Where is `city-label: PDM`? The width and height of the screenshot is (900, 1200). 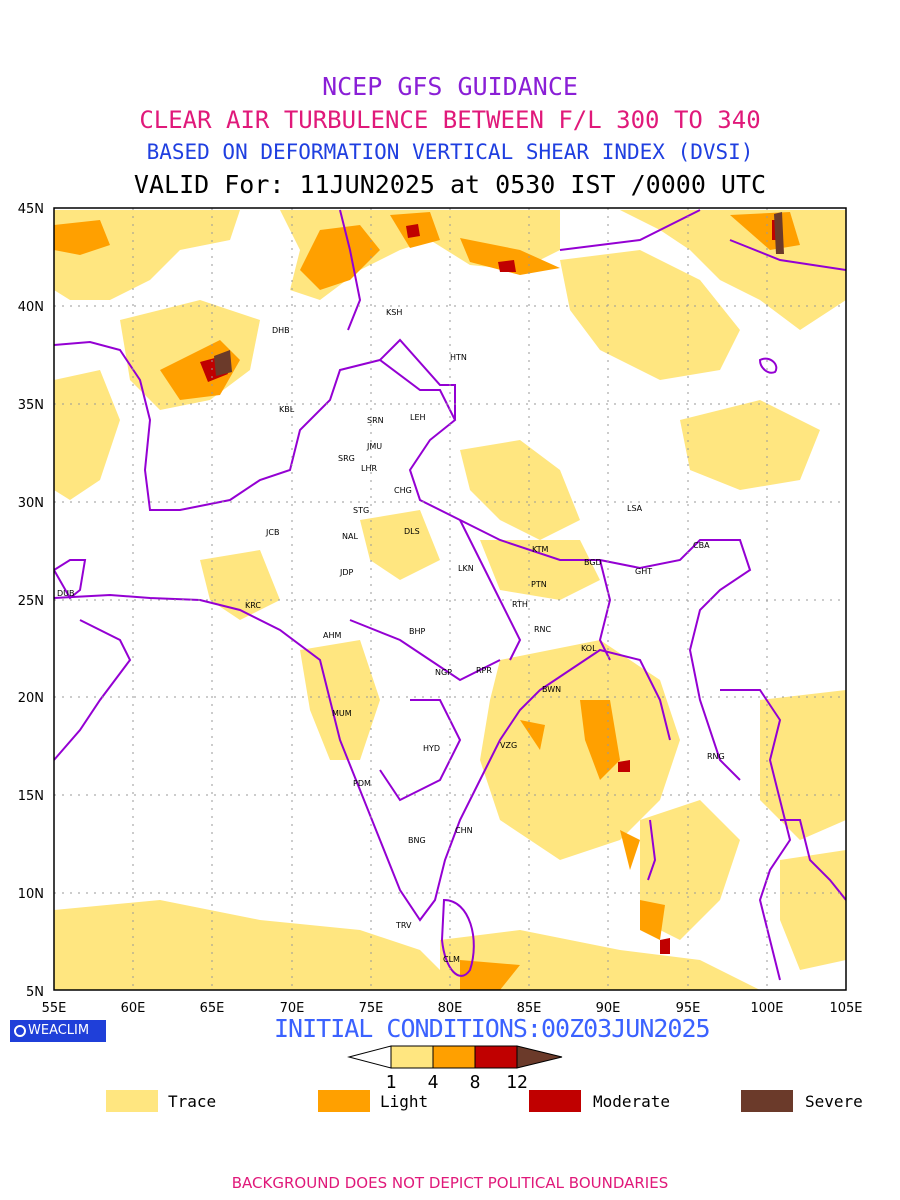
city-label: PDM is located at coordinates (362, 783).